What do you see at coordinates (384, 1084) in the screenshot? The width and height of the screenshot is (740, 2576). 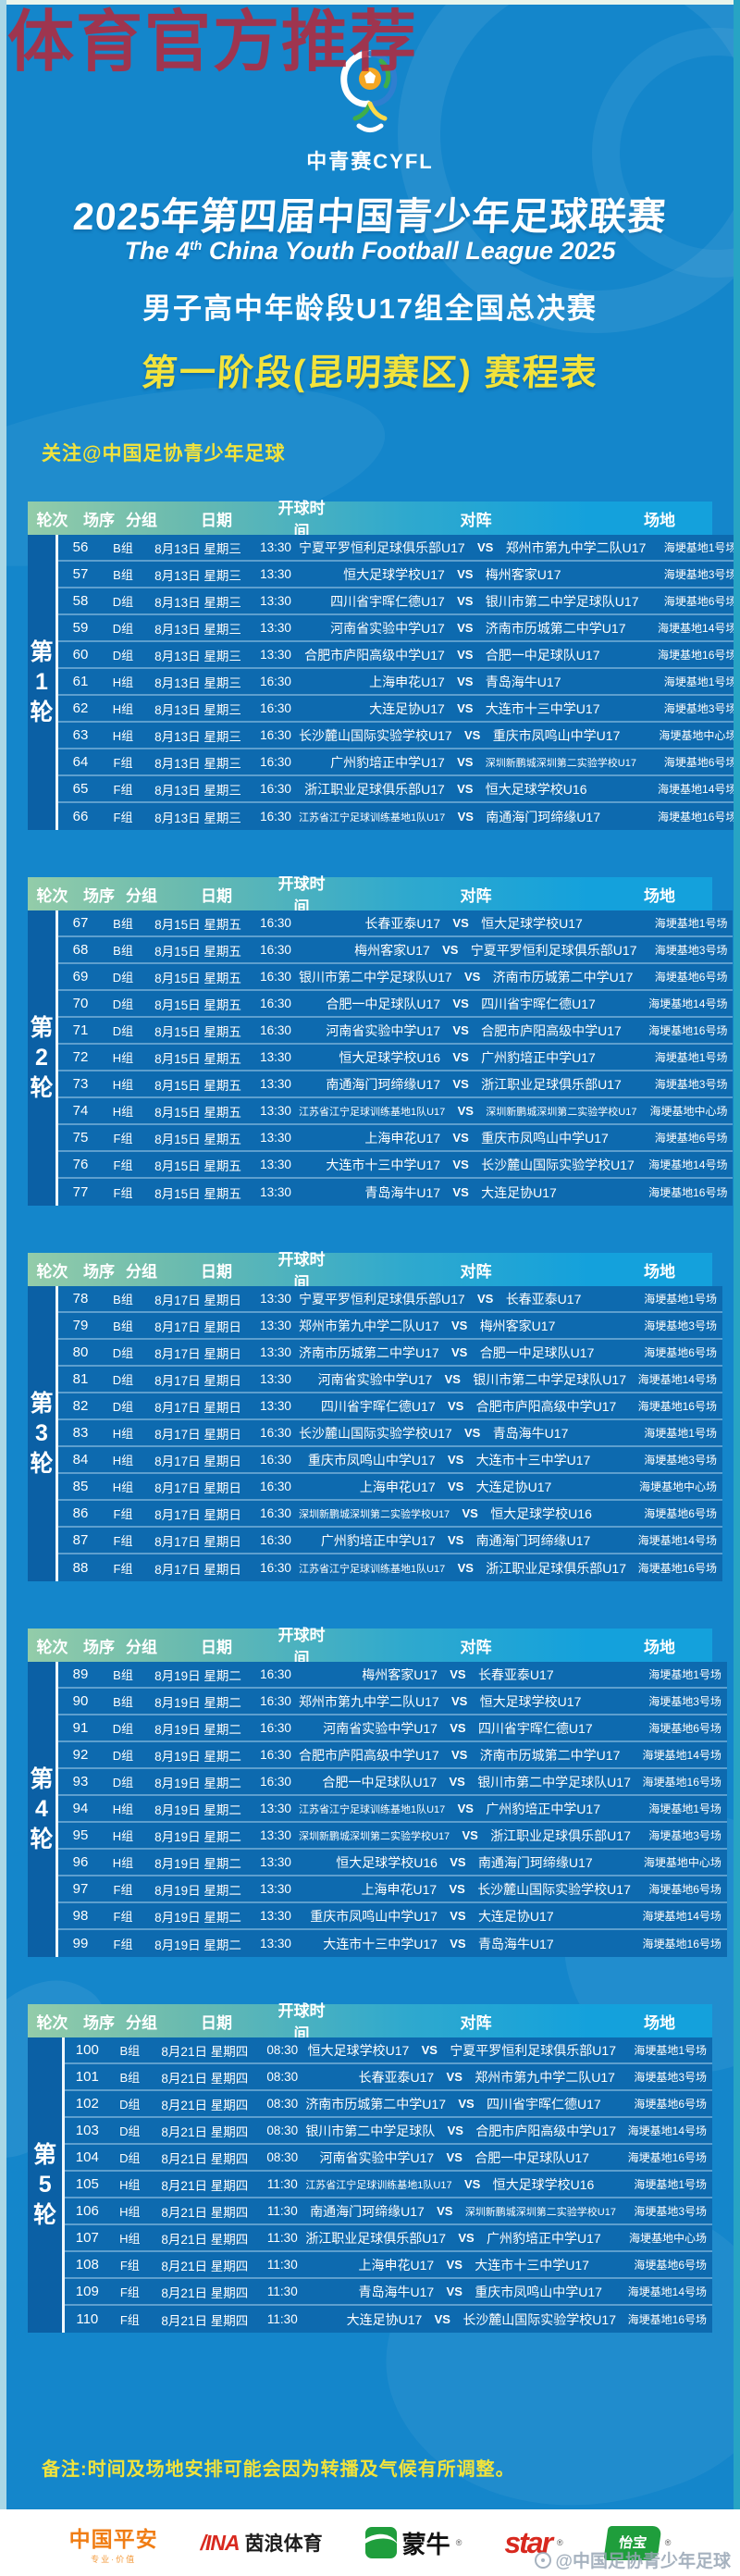 I see `home-team: 南通海门珂缔缘U17` at bounding box center [384, 1084].